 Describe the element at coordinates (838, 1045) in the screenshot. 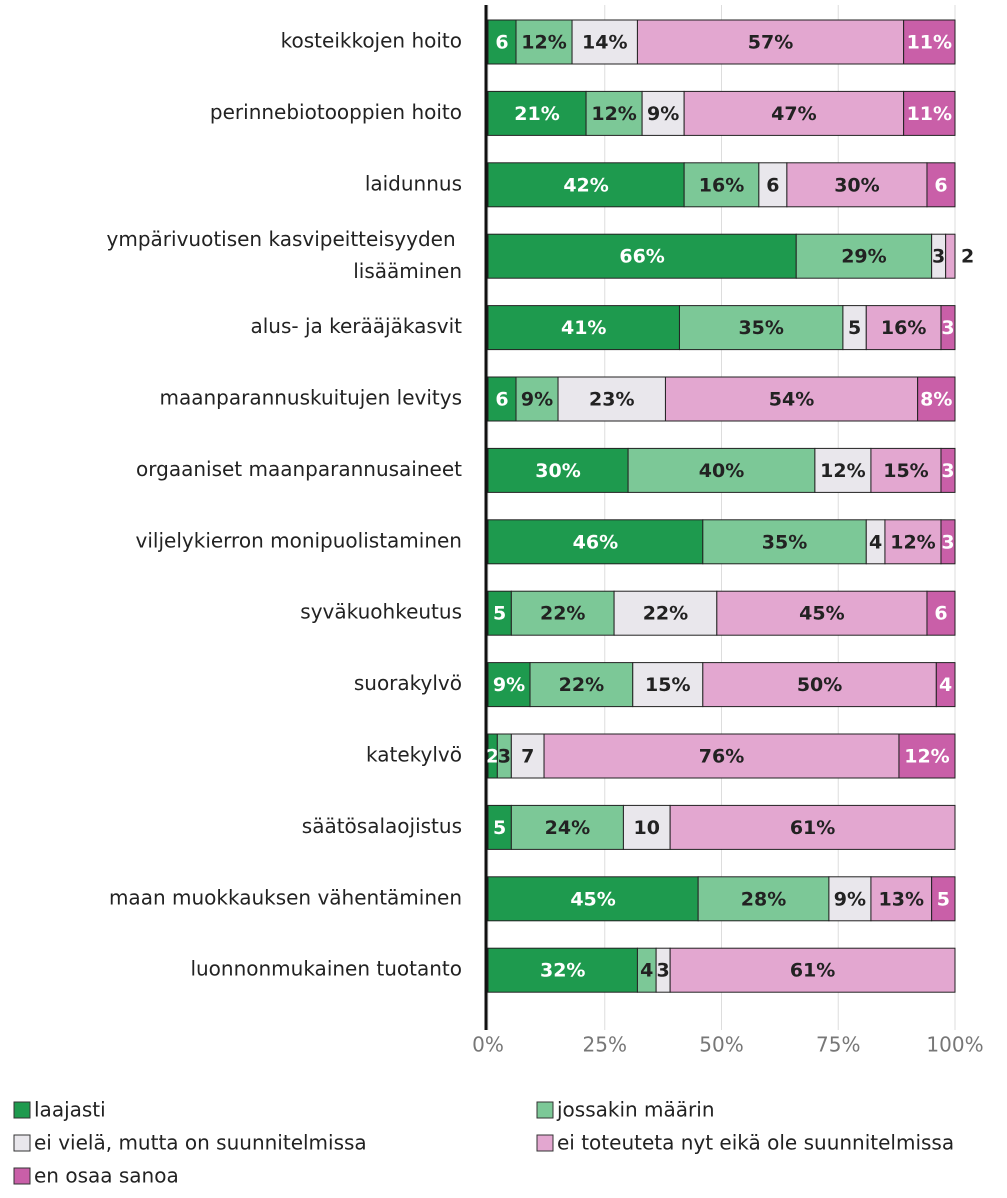

I see `x-tick-label: 75%` at that location.